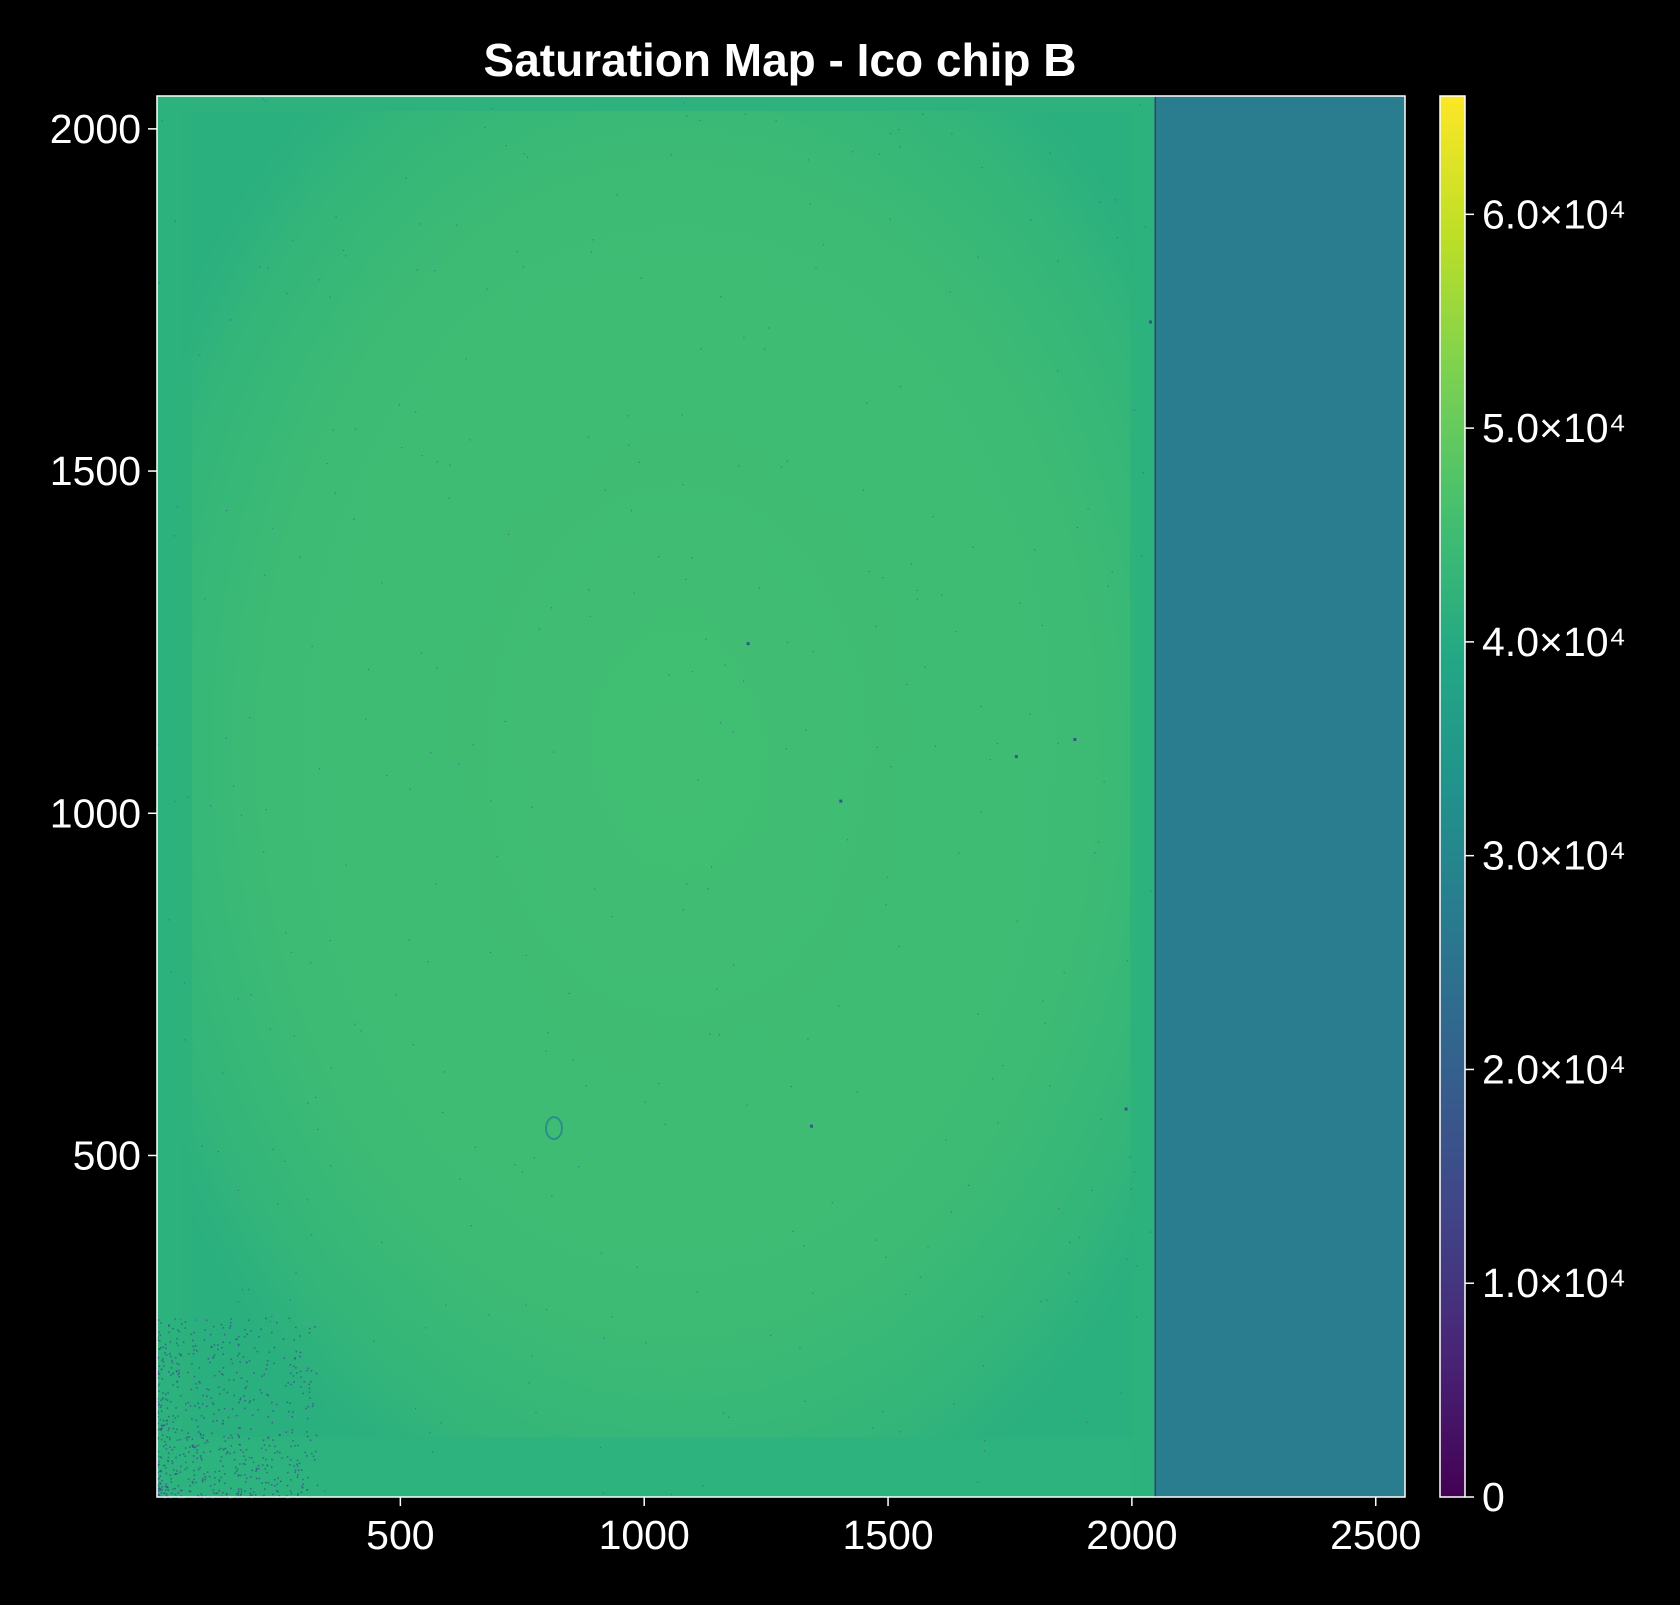 Image resolution: width=1680 pixels, height=1605 pixels. Describe the element at coordinates (1131, 1535) in the screenshot. I see `x-tick-label: 2000` at that location.